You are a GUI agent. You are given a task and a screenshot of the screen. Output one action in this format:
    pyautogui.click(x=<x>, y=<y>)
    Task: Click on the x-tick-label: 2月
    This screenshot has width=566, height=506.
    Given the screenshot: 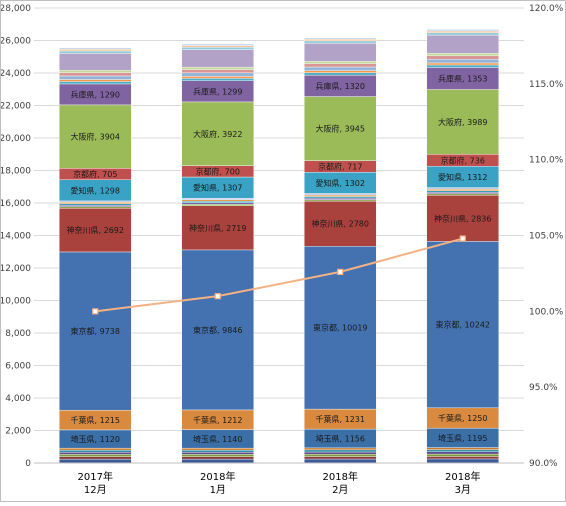 What is the action you would take?
    pyautogui.click(x=340, y=490)
    